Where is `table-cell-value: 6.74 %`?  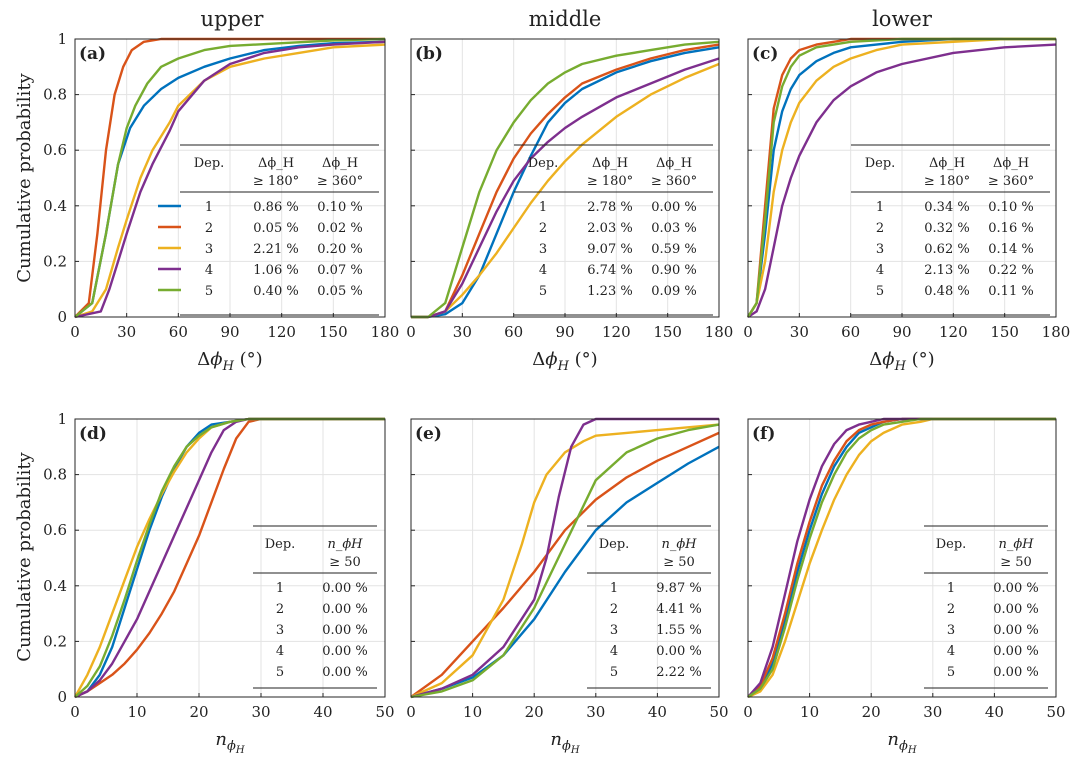
table-cell-value: 6.74 % is located at coordinates (609, 270).